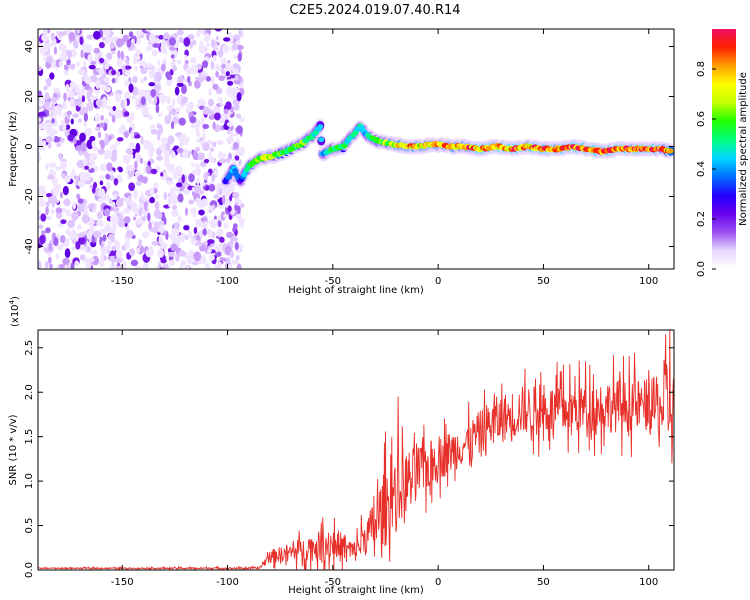 Image resolution: width=750 pixels, height=600 pixels. What do you see at coordinates (320, 127) in the screenshot?
I see `signal-point` at bounding box center [320, 127].